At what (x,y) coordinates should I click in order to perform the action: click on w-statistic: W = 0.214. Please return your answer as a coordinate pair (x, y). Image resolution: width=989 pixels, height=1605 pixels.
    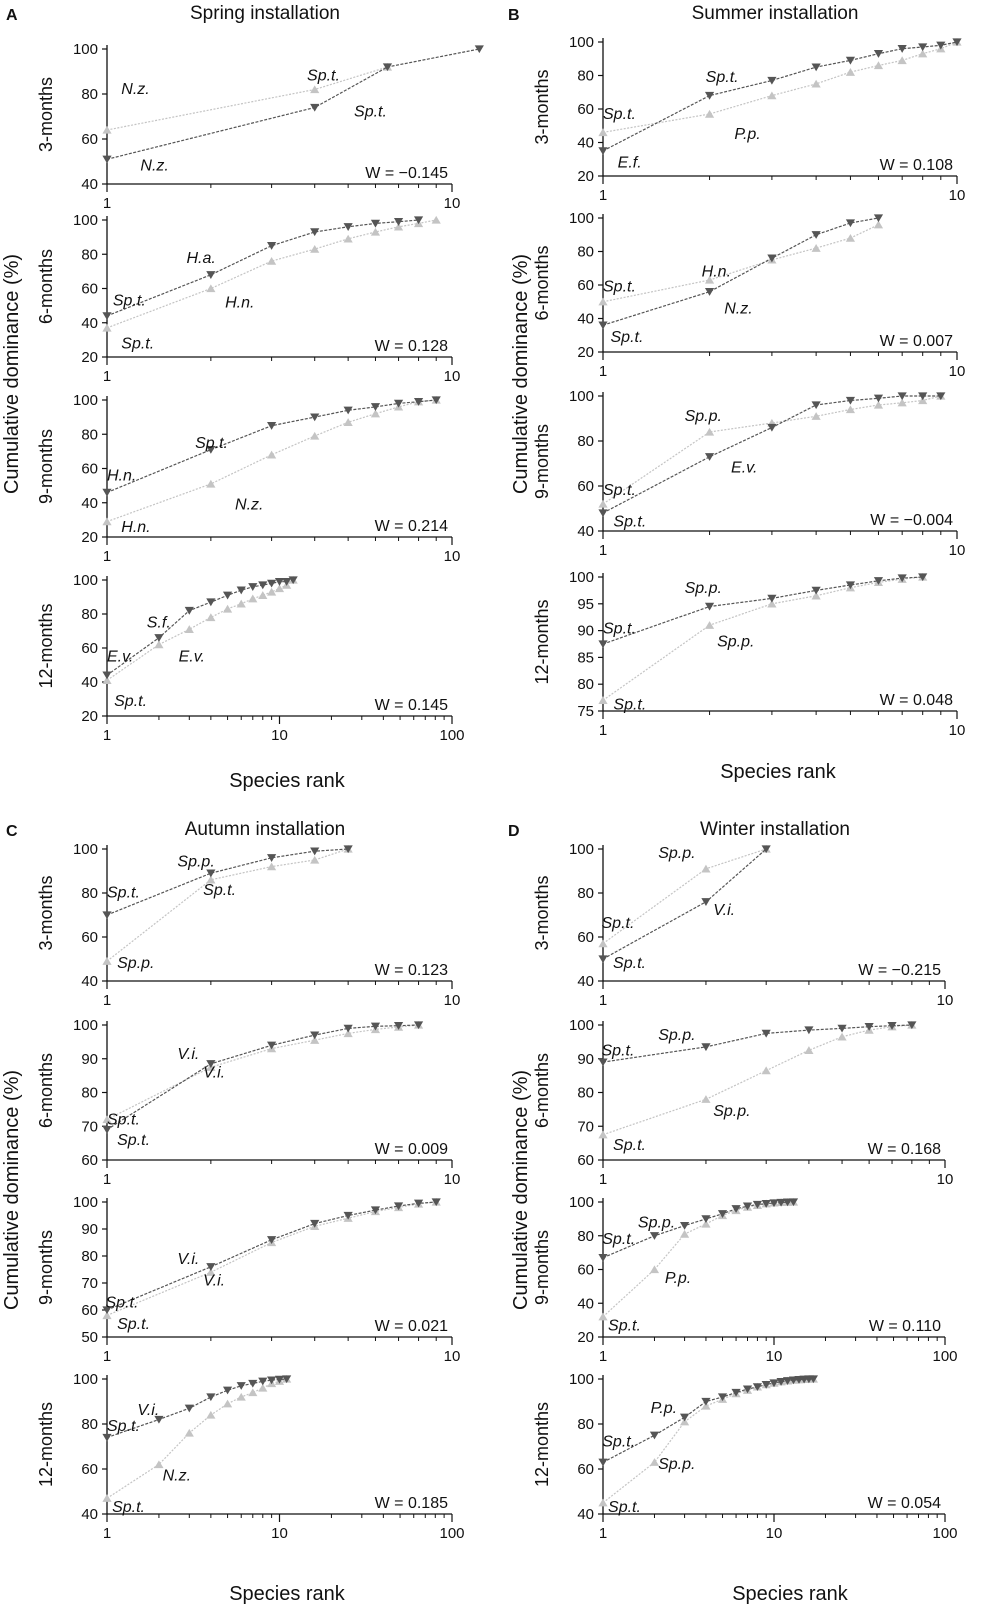
    Looking at the image, I should click on (411, 526).